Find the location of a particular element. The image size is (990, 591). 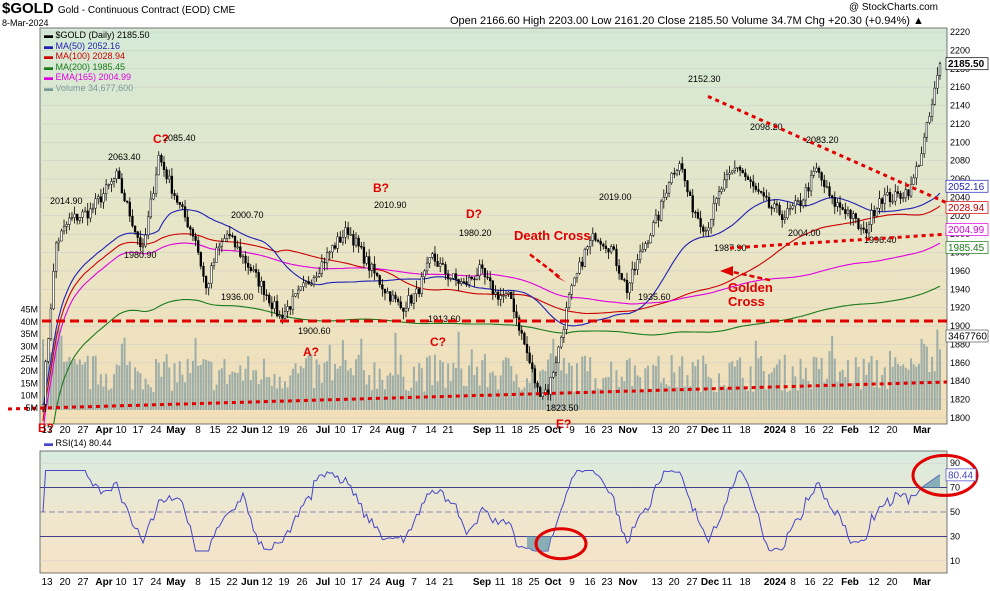

annotation-label: B? is located at coordinates (381, 188).